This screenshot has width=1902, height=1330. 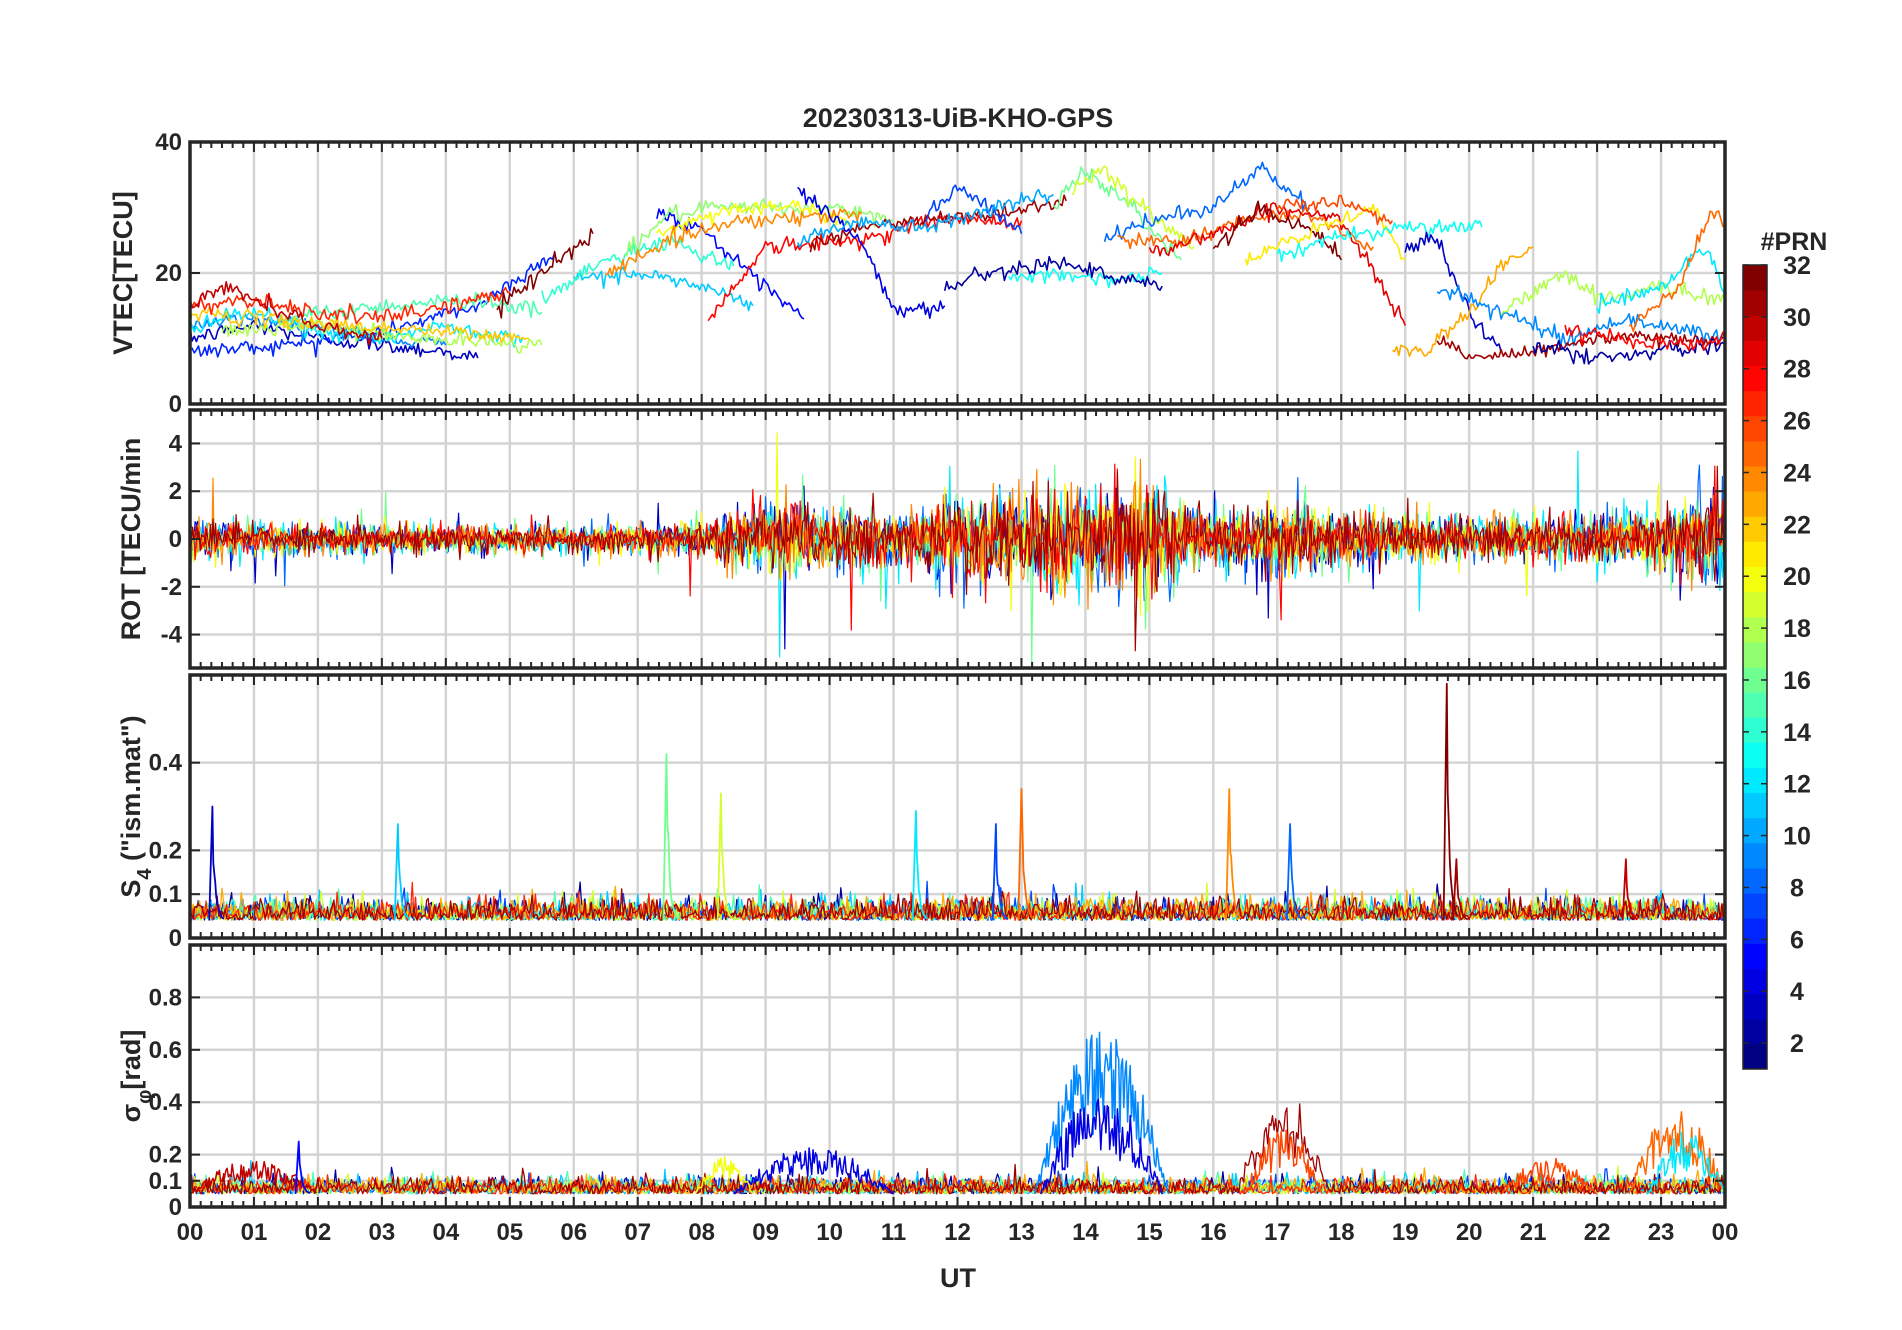 I want to click on y-tick-label: 4, so click(x=176, y=443).